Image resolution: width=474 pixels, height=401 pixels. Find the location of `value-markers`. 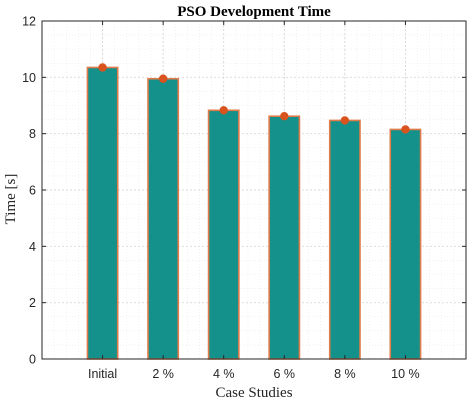

value-markers is located at coordinates (254, 98).